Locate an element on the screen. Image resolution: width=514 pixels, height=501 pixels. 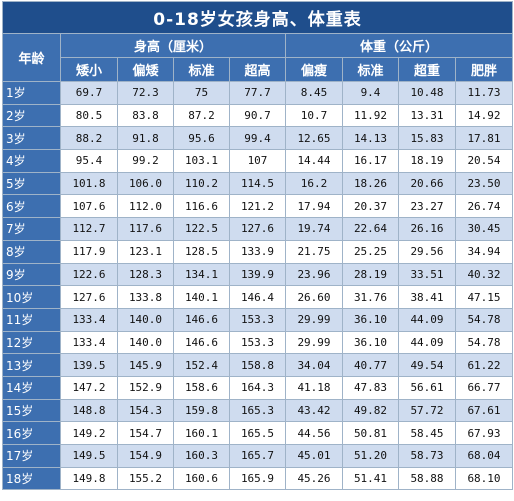
height-cell: 165.9 is located at coordinates (257, 478).